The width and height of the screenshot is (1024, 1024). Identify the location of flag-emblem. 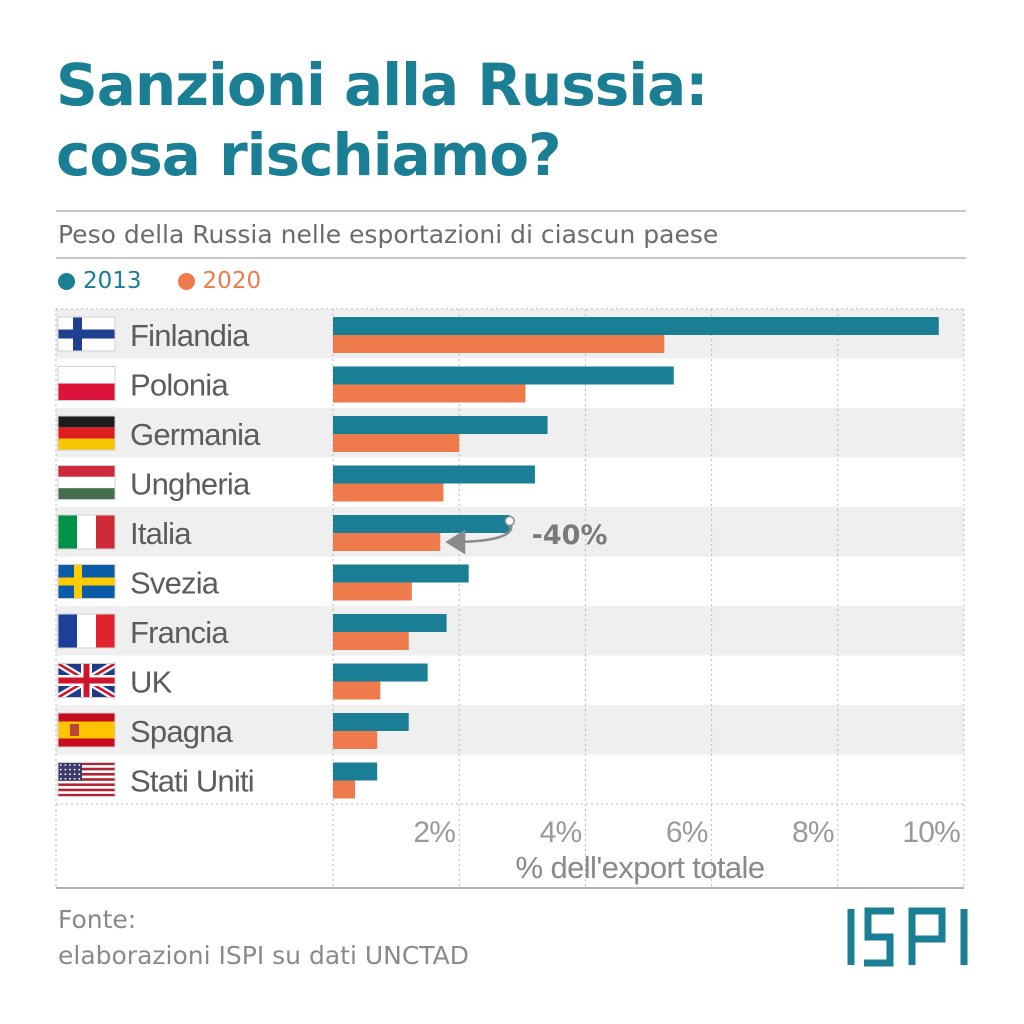
(74, 730).